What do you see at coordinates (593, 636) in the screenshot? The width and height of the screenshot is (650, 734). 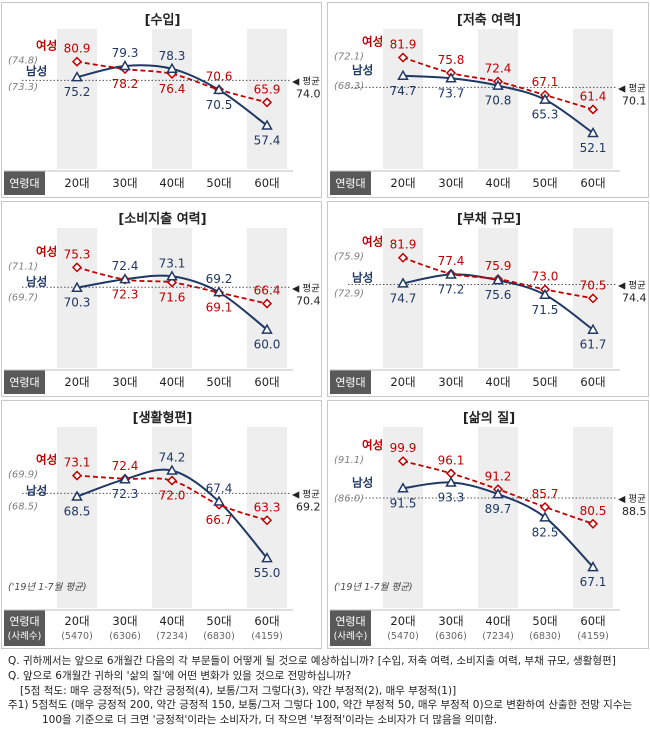 I see `category-count: (4159)` at bounding box center [593, 636].